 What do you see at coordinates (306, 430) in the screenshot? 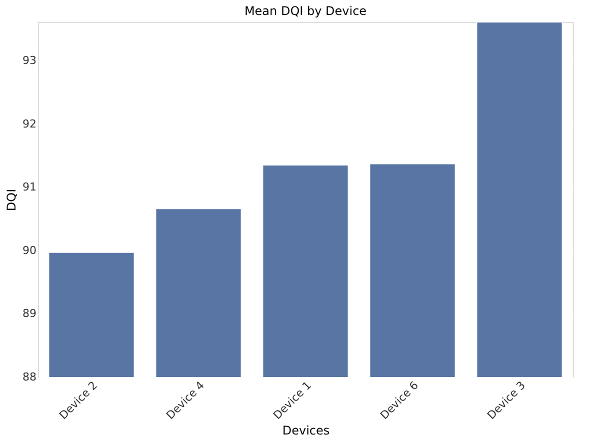
I see `x-axis-title: Devices` at bounding box center [306, 430].